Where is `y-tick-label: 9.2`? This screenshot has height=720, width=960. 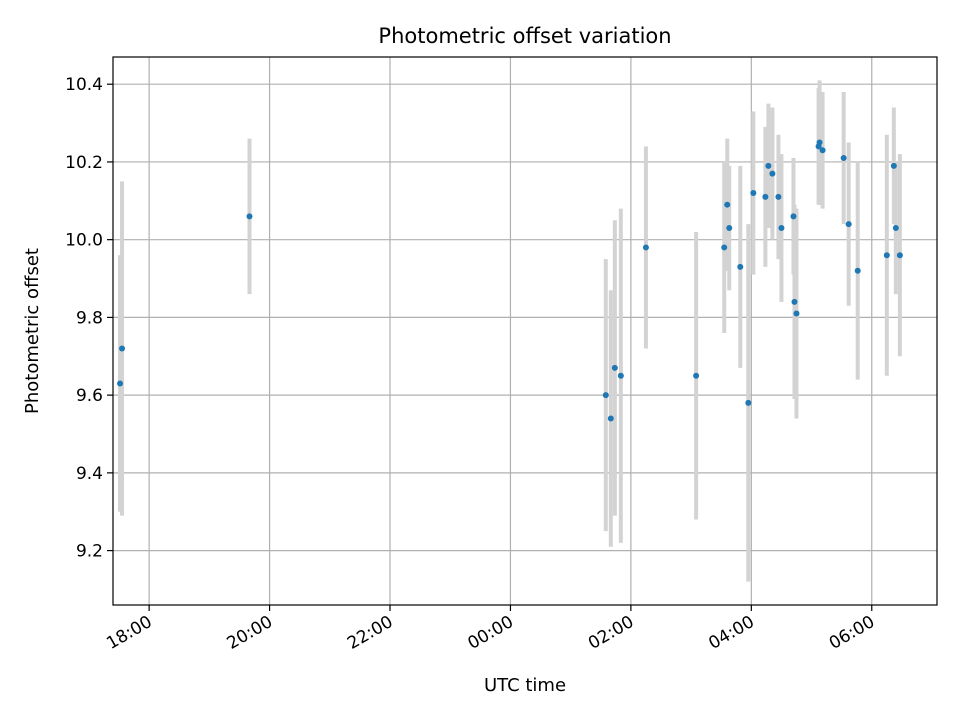 y-tick-label: 9.2 is located at coordinates (89, 552).